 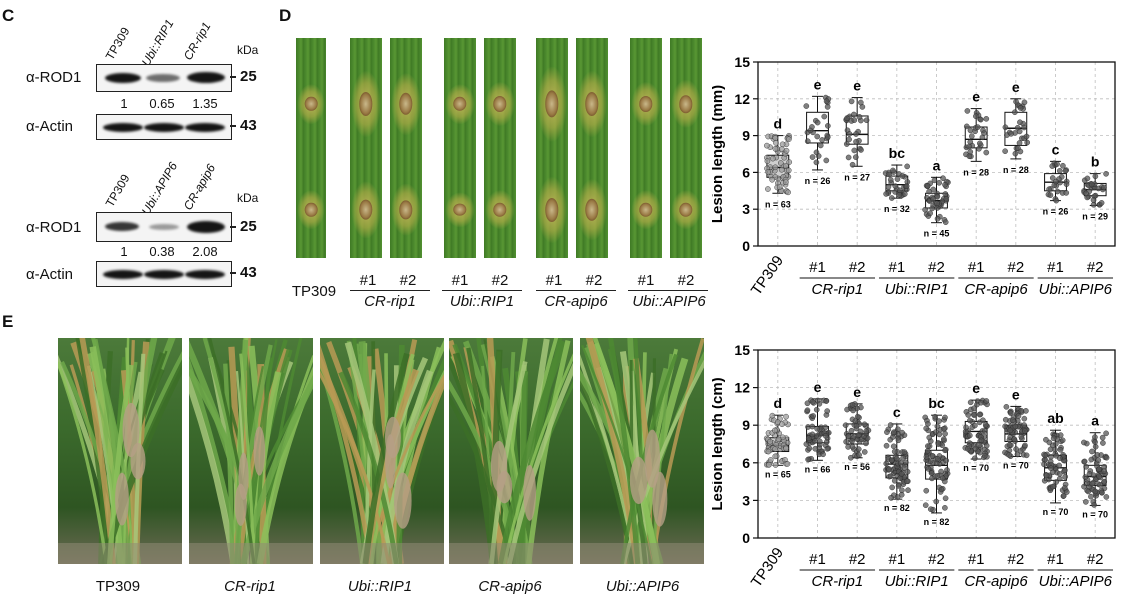 I want to click on group-label: CR-rip1, so click(x=837, y=581).